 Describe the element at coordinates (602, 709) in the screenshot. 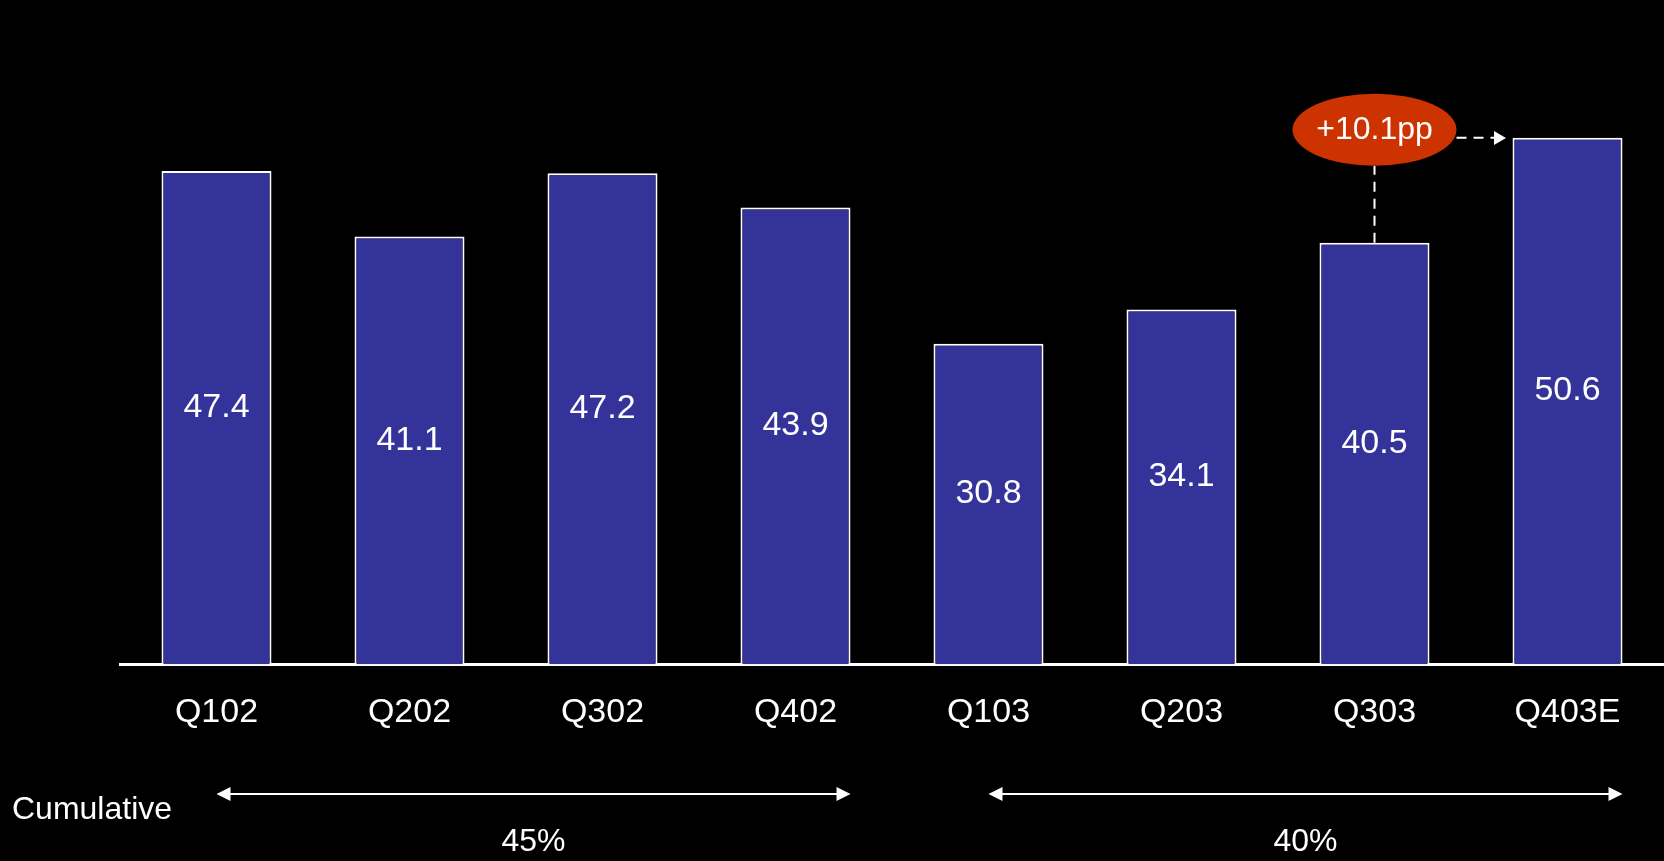

I see `x-tick-label: Q302` at that location.